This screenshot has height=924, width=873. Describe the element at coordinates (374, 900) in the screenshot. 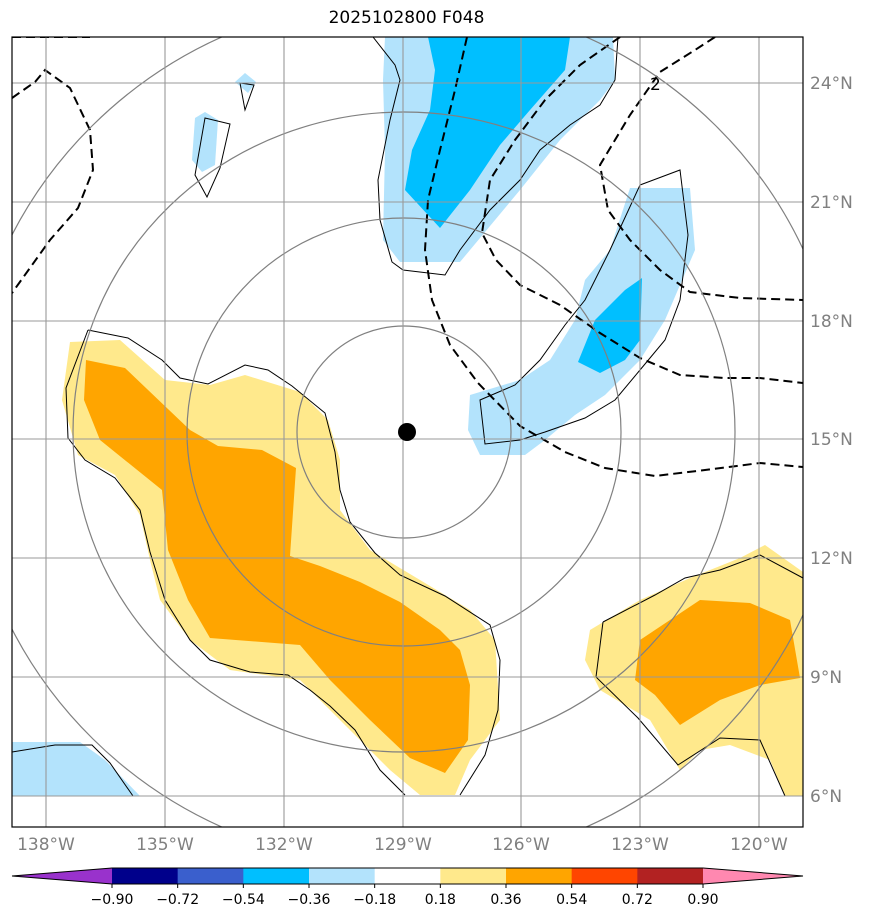

I see `colorbar-label: −0.18` at that location.